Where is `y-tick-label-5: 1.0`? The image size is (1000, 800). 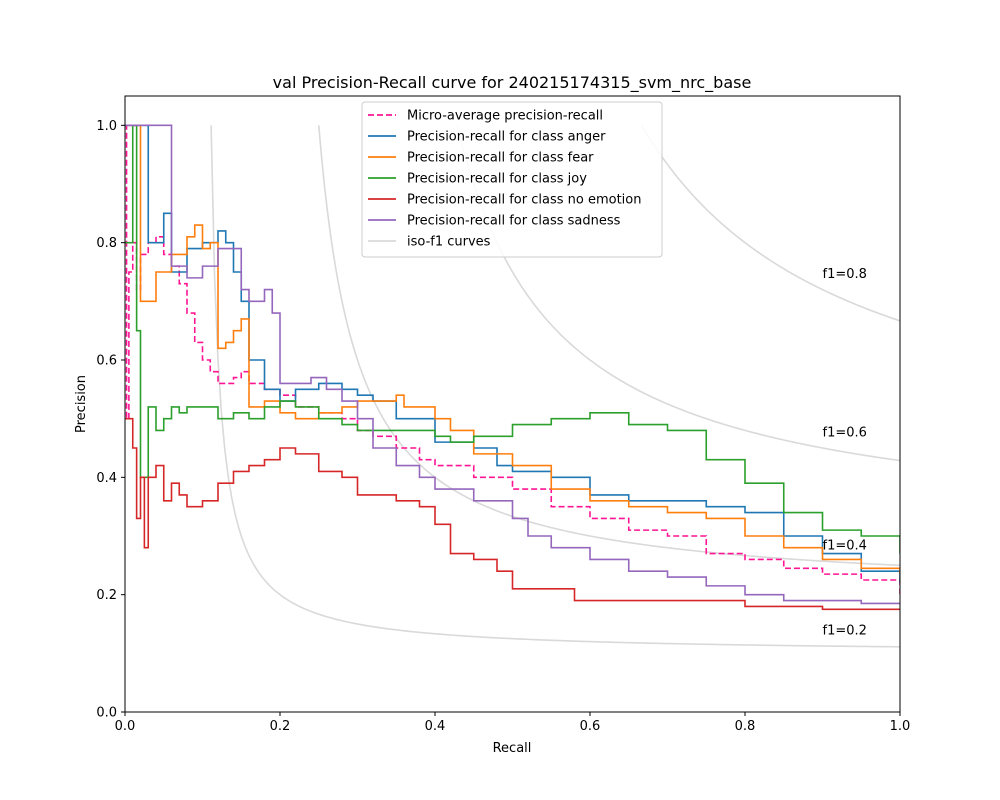 y-tick-label-5: 1.0 is located at coordinates (106, 126).